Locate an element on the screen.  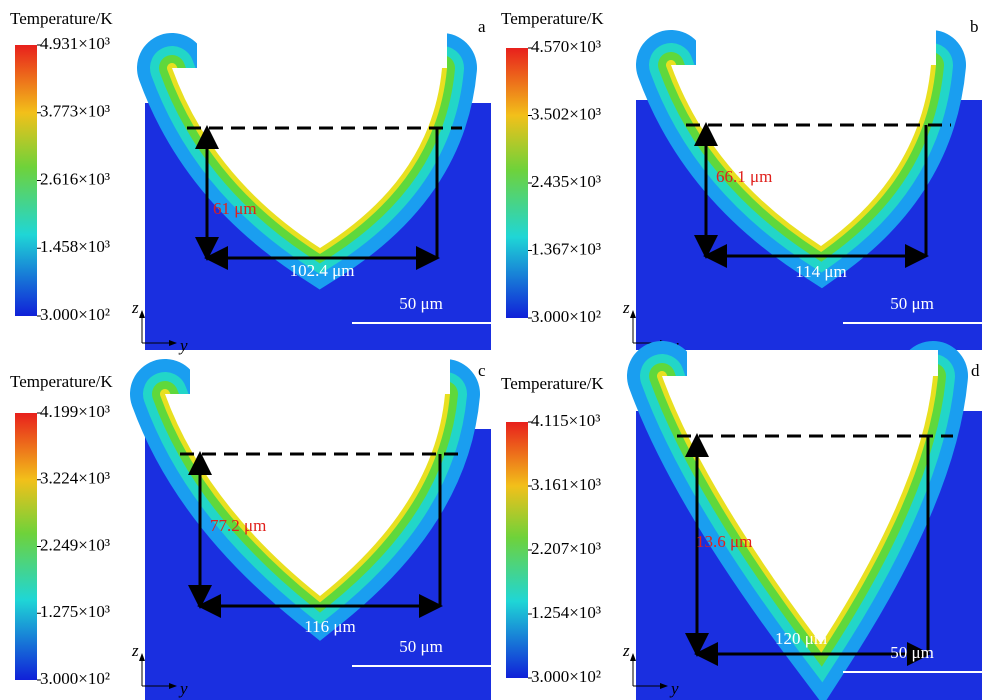
width-label: 120 μm is located at coordinates (801, 638).